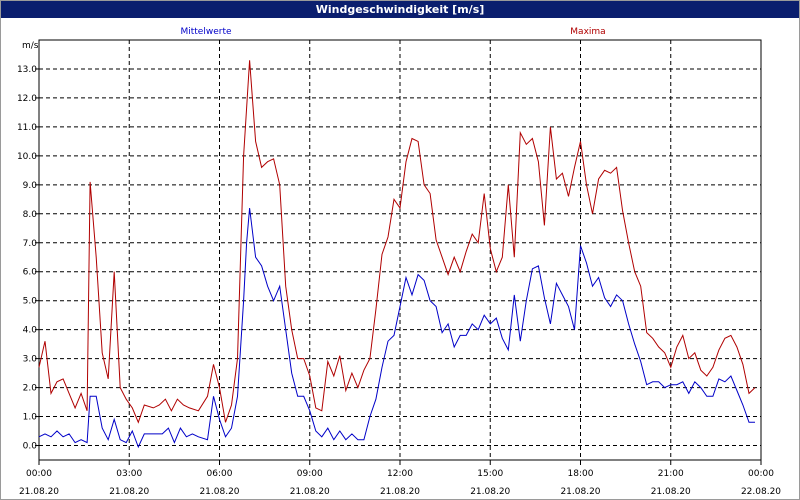  What do you see at coordinates (27, 99) in the screenshot?
I see `y-tick-label: 12.0` at bounding box center [27, 99].